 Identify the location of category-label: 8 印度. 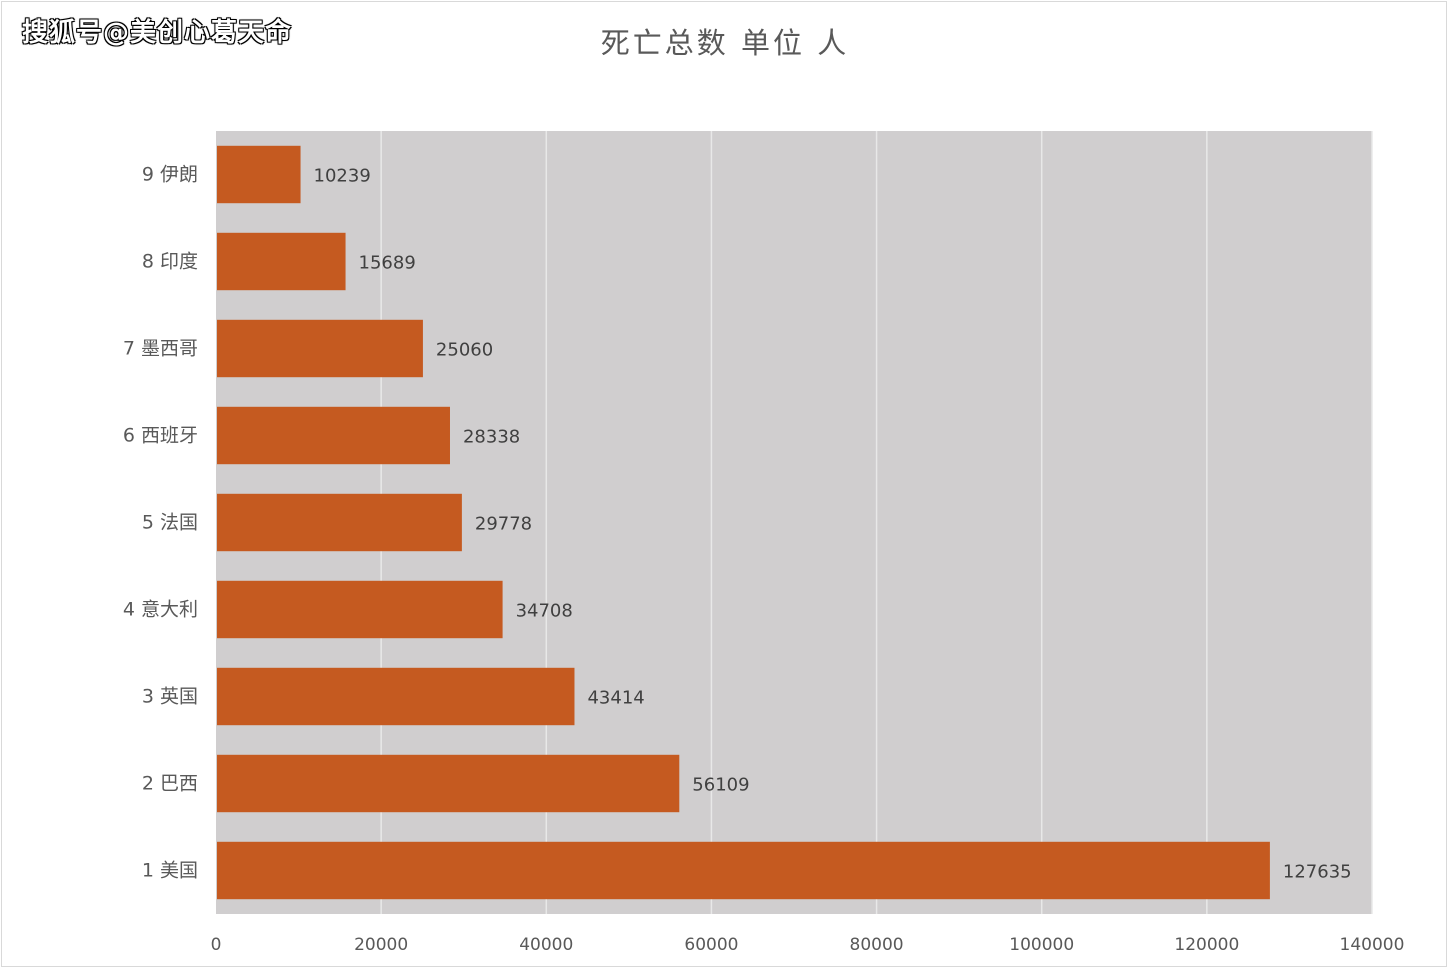
(170, 262).